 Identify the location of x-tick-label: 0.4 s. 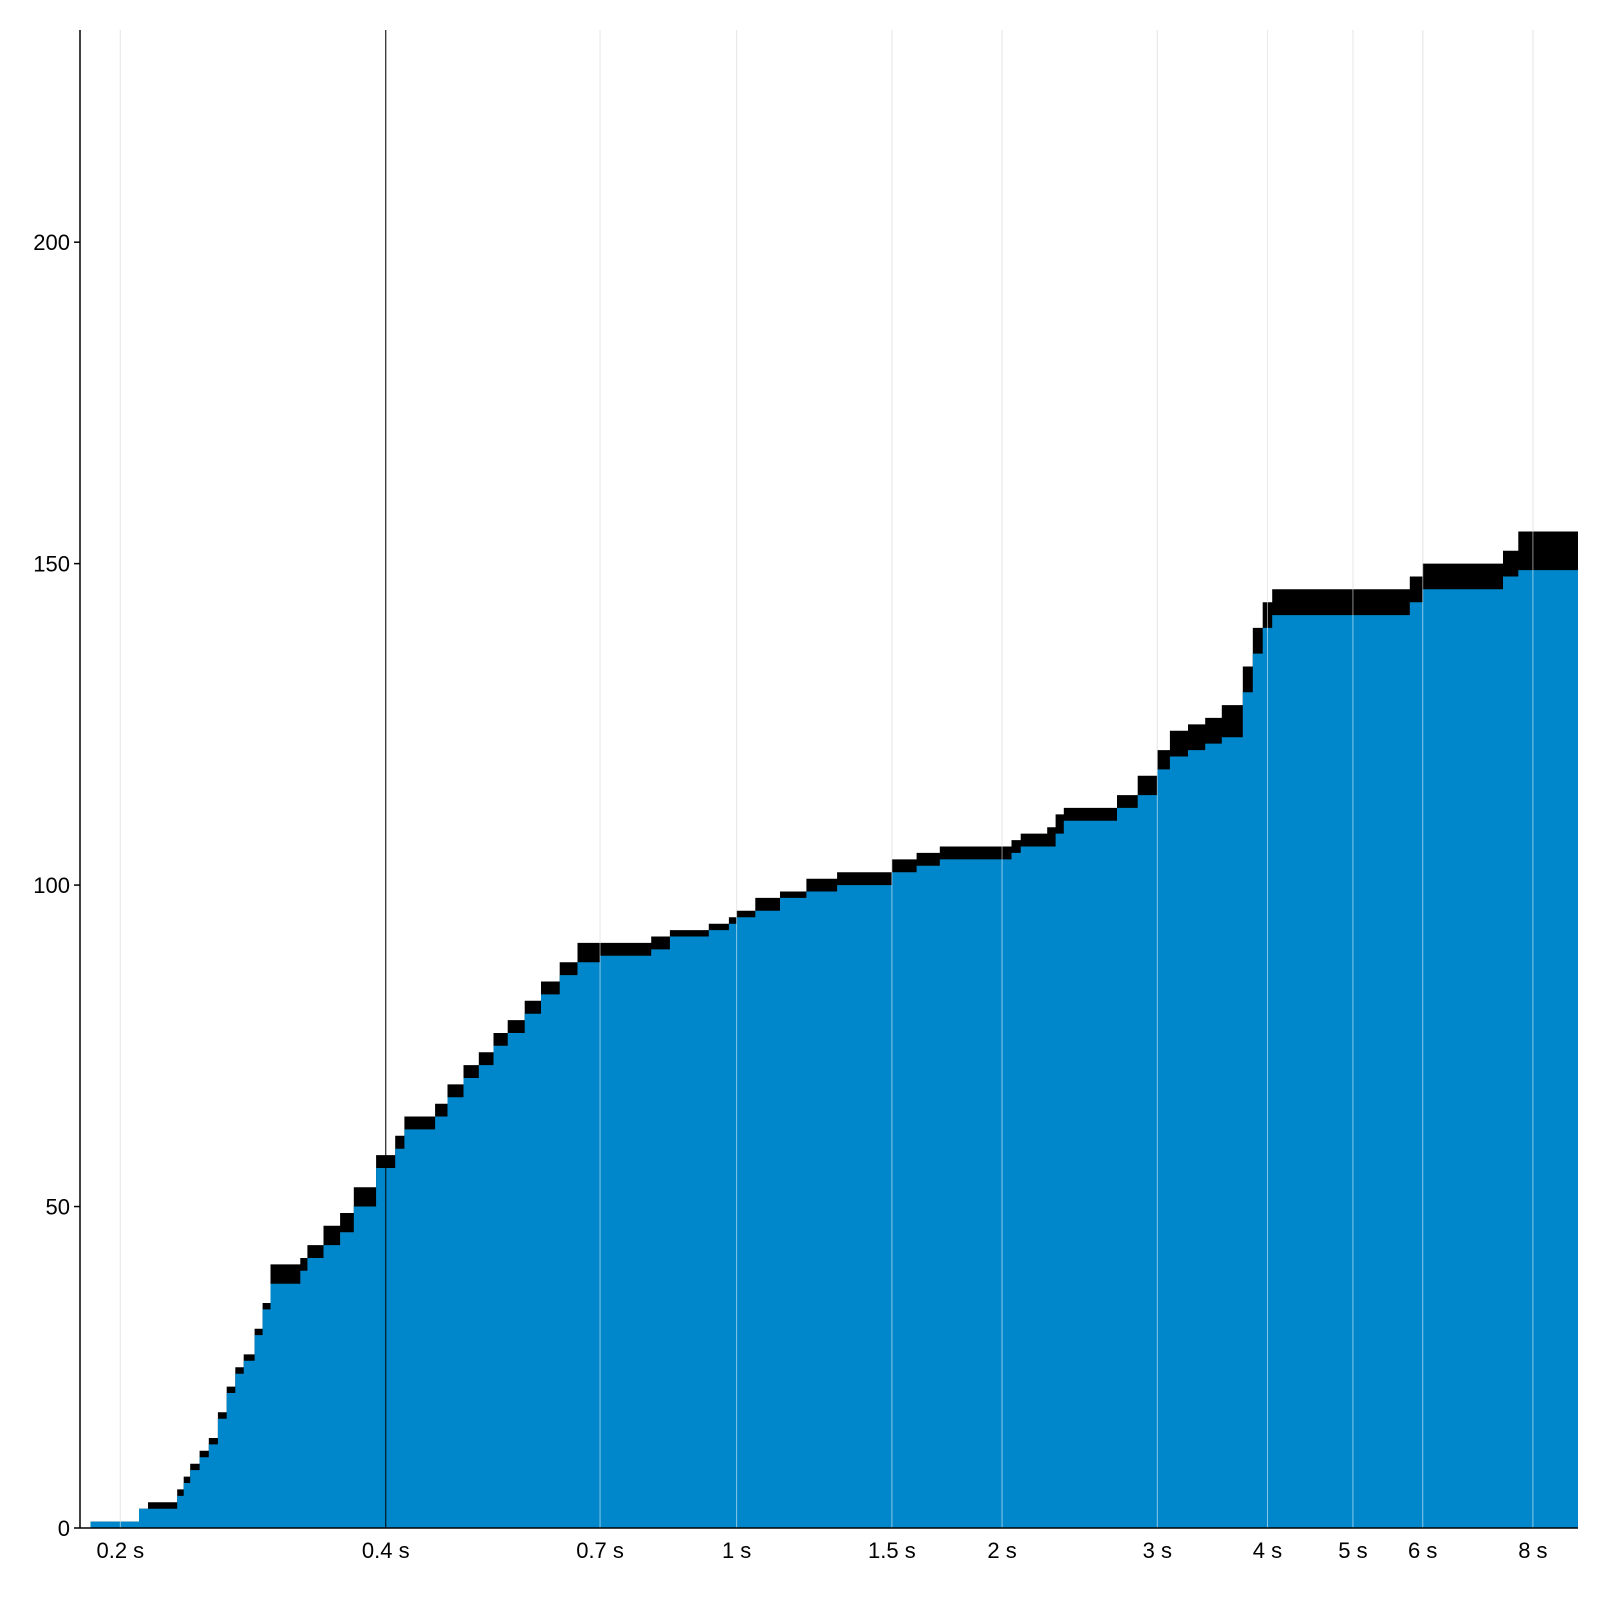
(386, 1550).